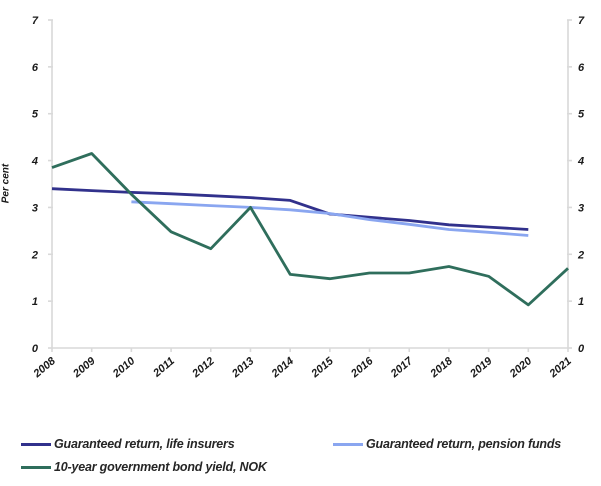 Image resolution: width=601 pixels, height=486 pixels. I want to click on x-tick-label: 2019, so click(481, 368).